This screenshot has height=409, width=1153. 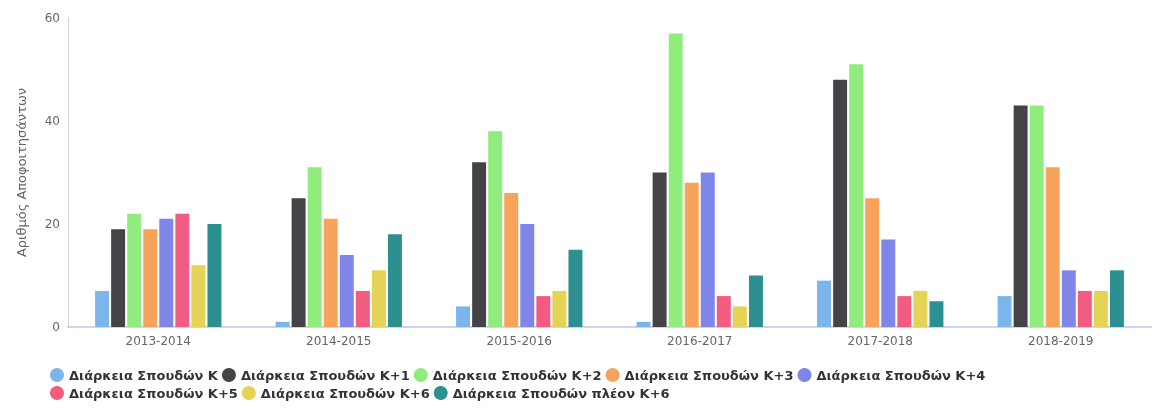 What do you see at coordinates (345, 393) in the screenshot?
I see `legend-label: Διάρκεια Σπουδών Κ+6` at bounding box center [345, 393].